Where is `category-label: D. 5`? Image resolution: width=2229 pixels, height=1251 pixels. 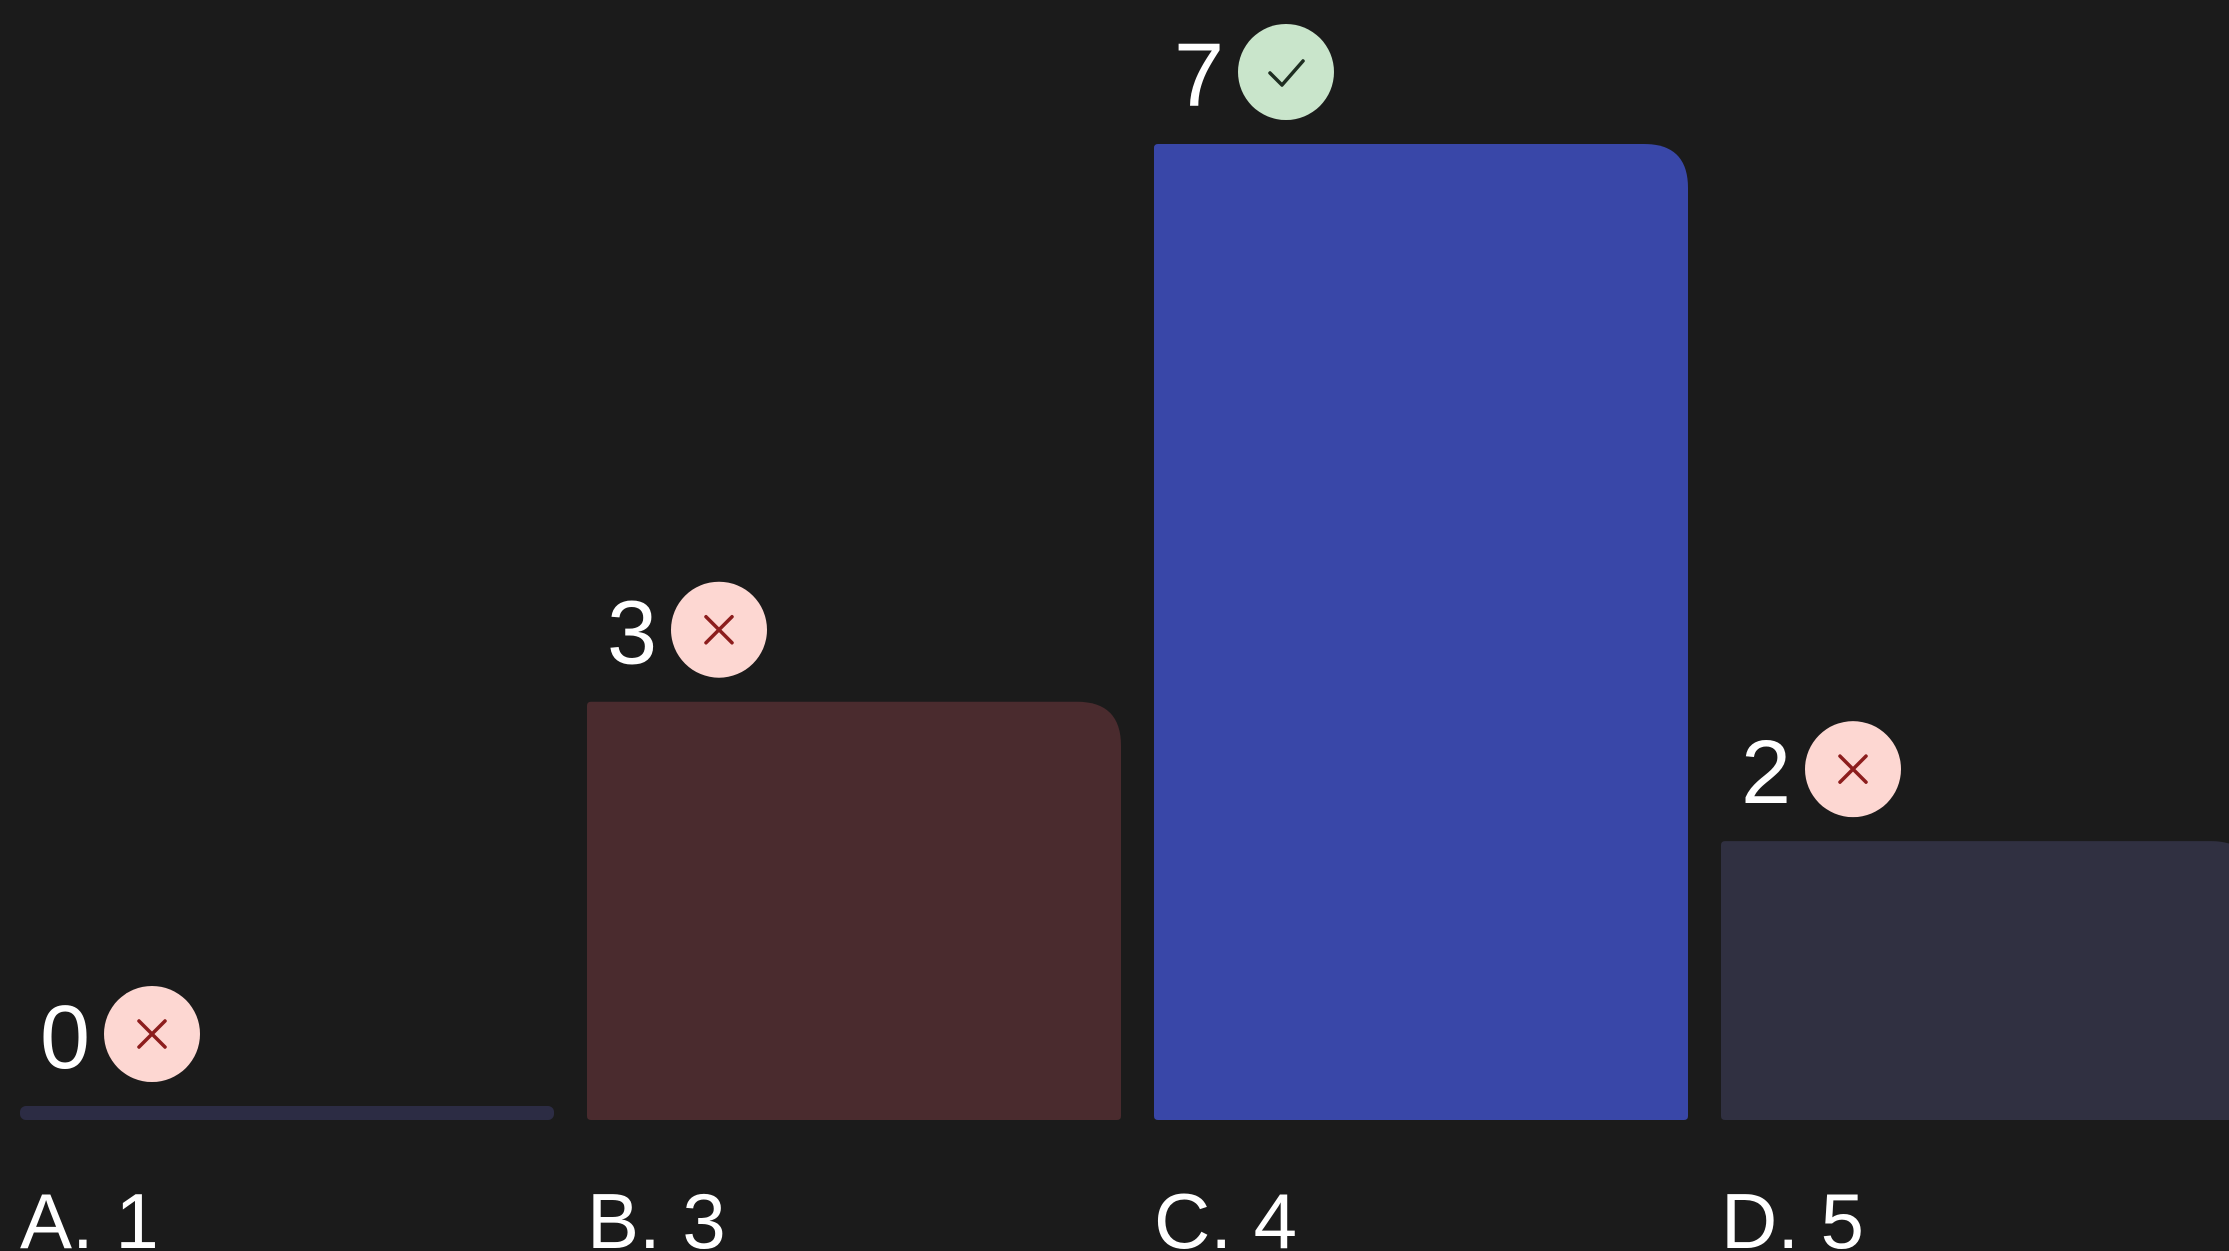
category-label: D. 5 is located at coordinates (1792, 1214).